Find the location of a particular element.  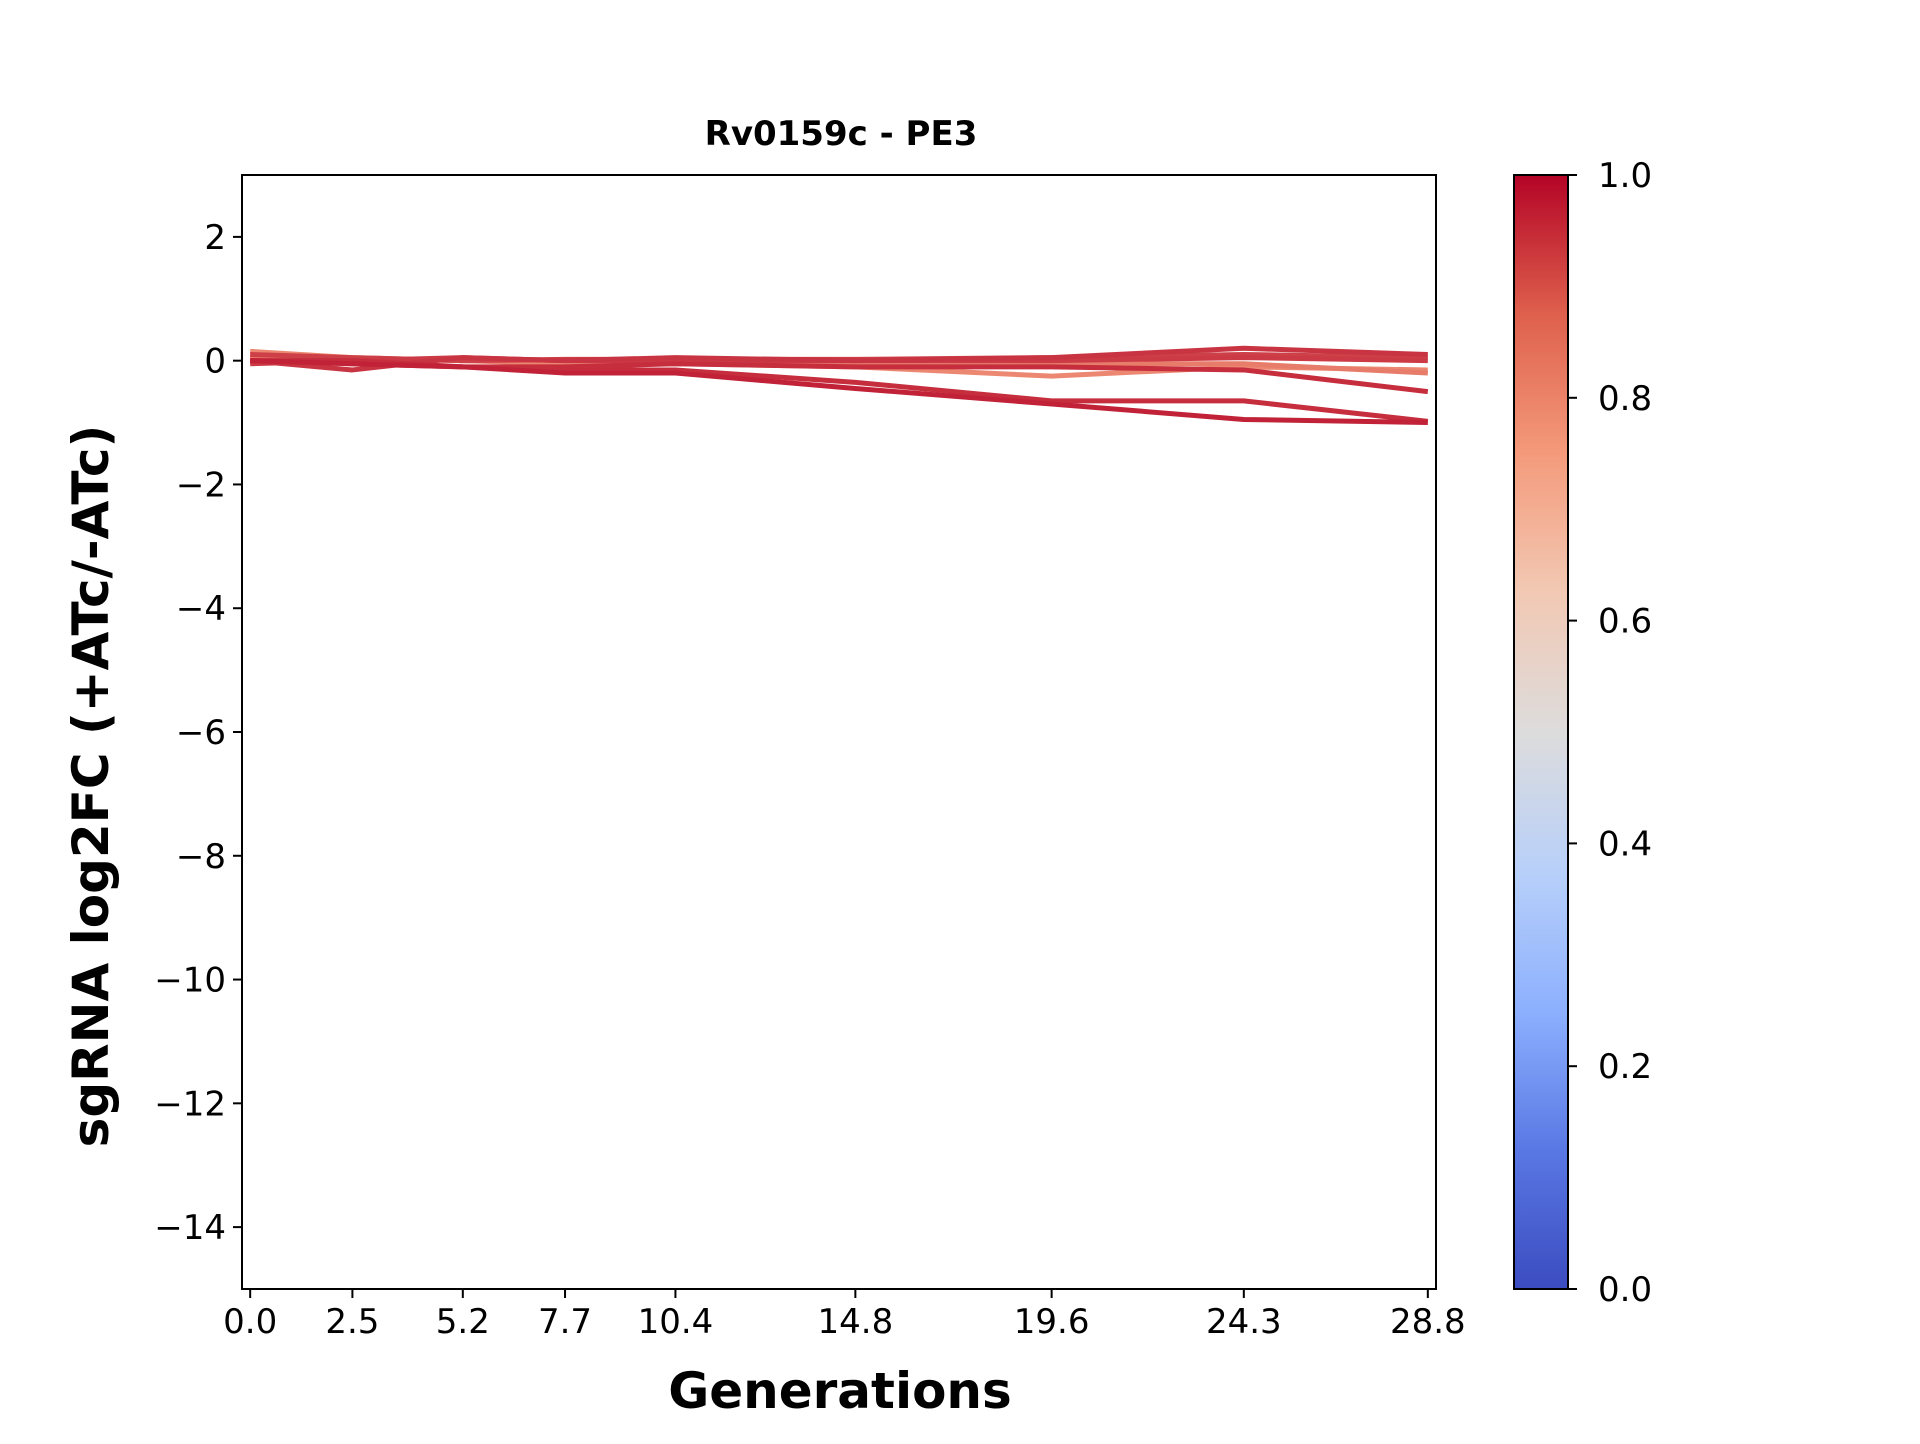

colorbar-tick-label: 1.0 is located at coordinates (1625, 176).